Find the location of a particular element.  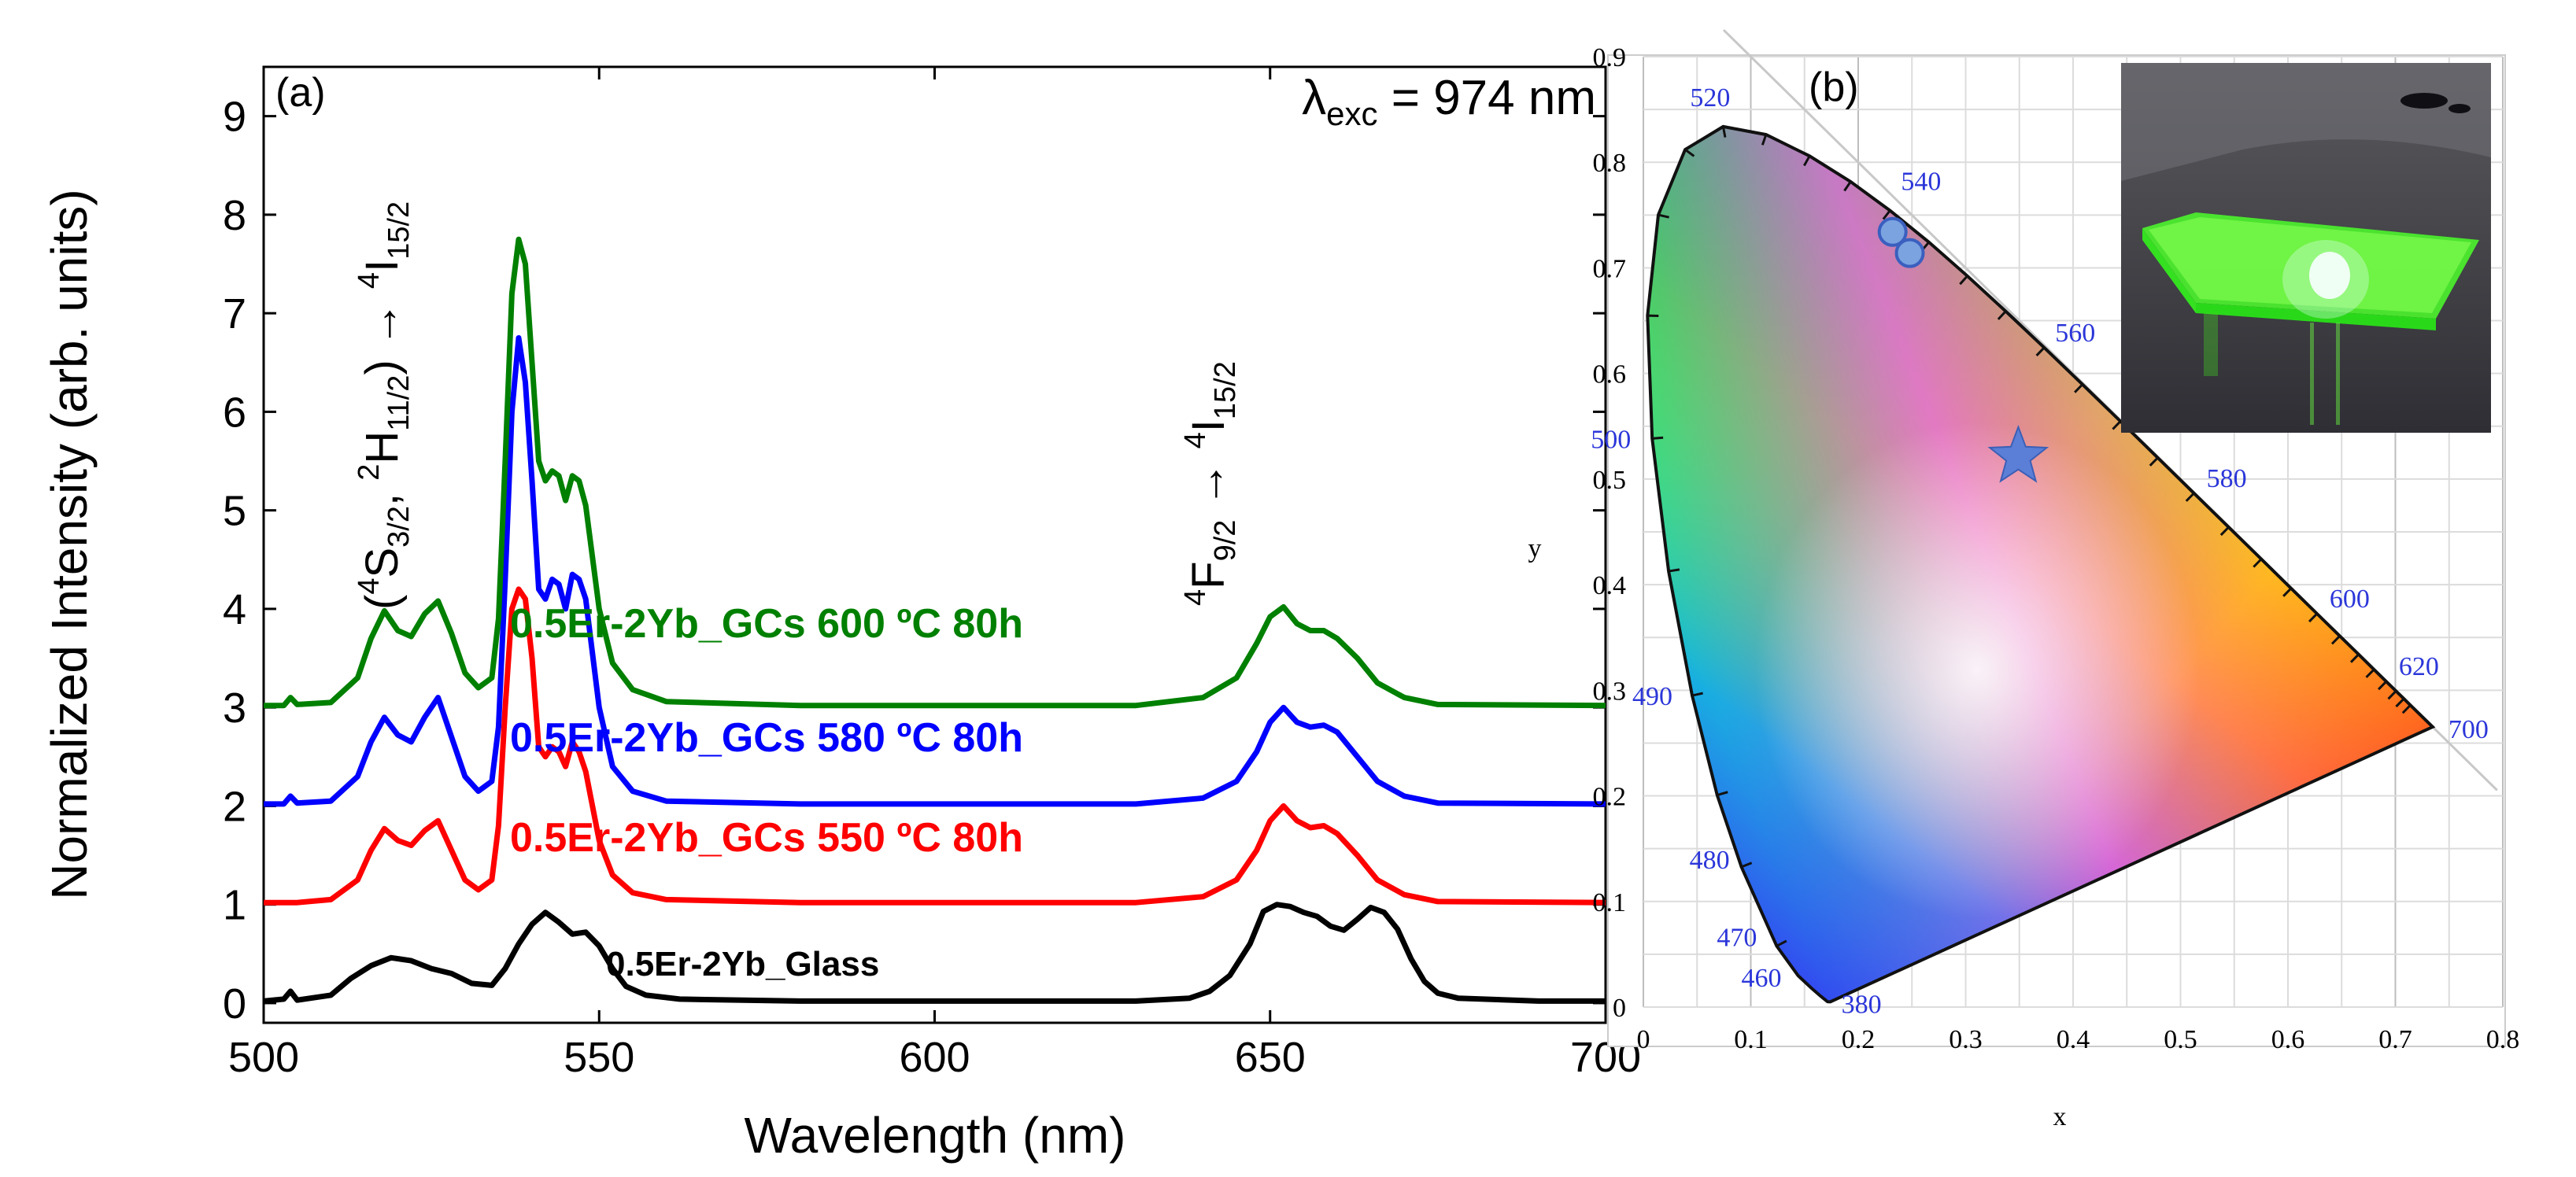

wavelength-label-600: 600 is located at coordinates (2350, 599).